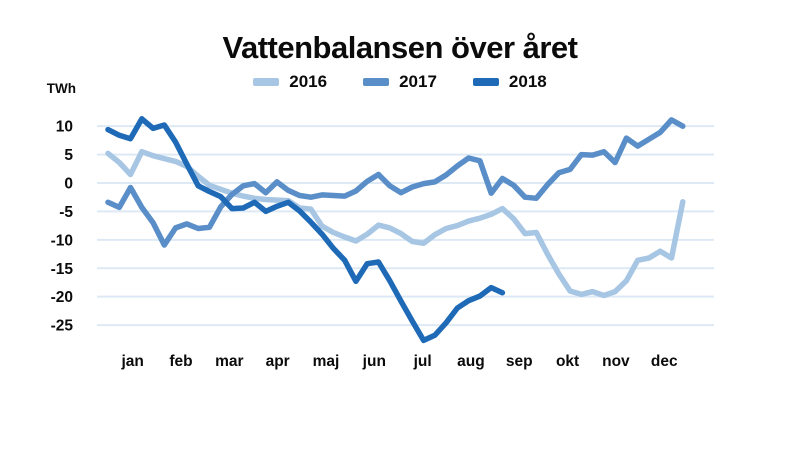 The width and height of the screenshot is (800, 450). Describe the element at coordinates (398, 361) in the screenshot. I see `x-axis-month-labels: jan feb mar apr maj jun jul aug sep okt nov dec` at that location.